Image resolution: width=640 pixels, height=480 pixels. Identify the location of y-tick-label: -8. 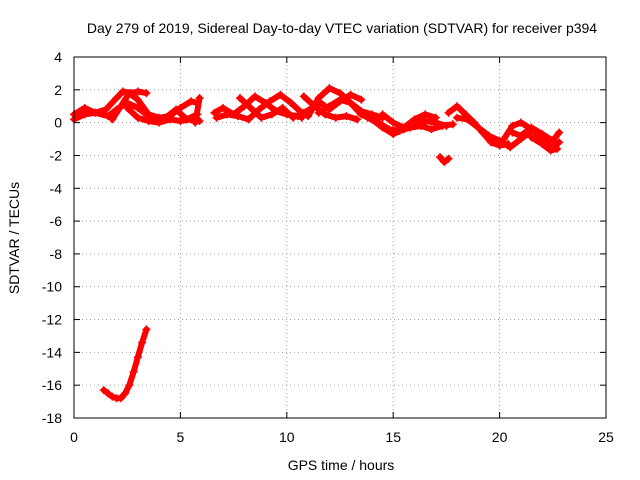
(56, 254).